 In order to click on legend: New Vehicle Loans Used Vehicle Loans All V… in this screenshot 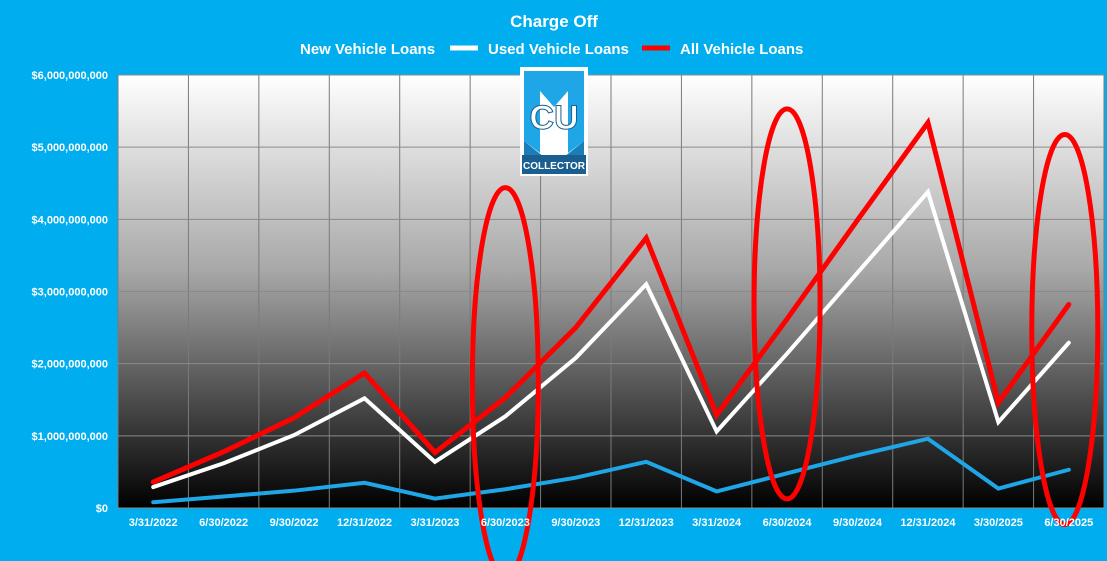, I will do `click(551, 49)`.